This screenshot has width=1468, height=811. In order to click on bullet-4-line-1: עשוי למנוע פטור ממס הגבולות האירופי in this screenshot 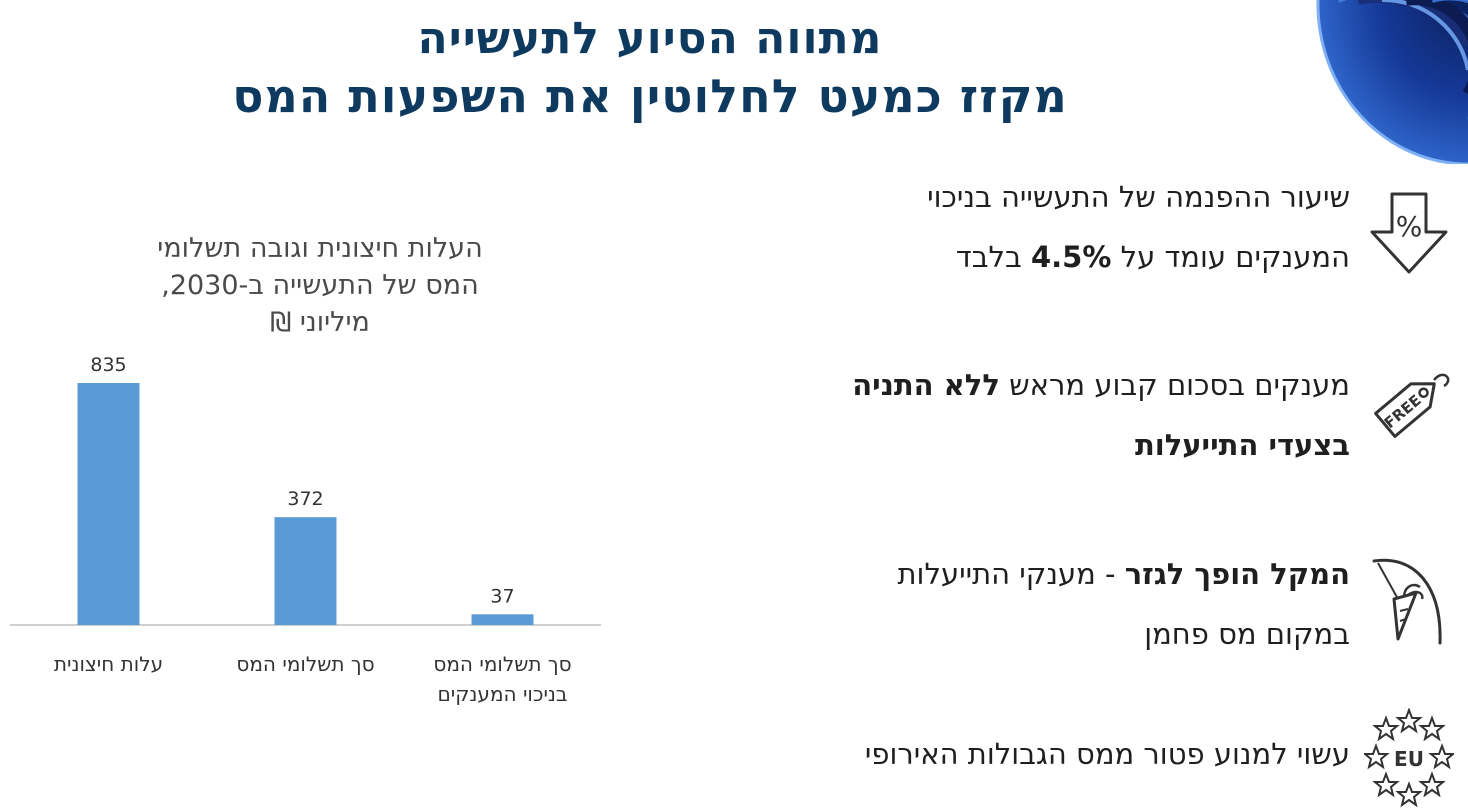, I will do `click(1107, 754)`.